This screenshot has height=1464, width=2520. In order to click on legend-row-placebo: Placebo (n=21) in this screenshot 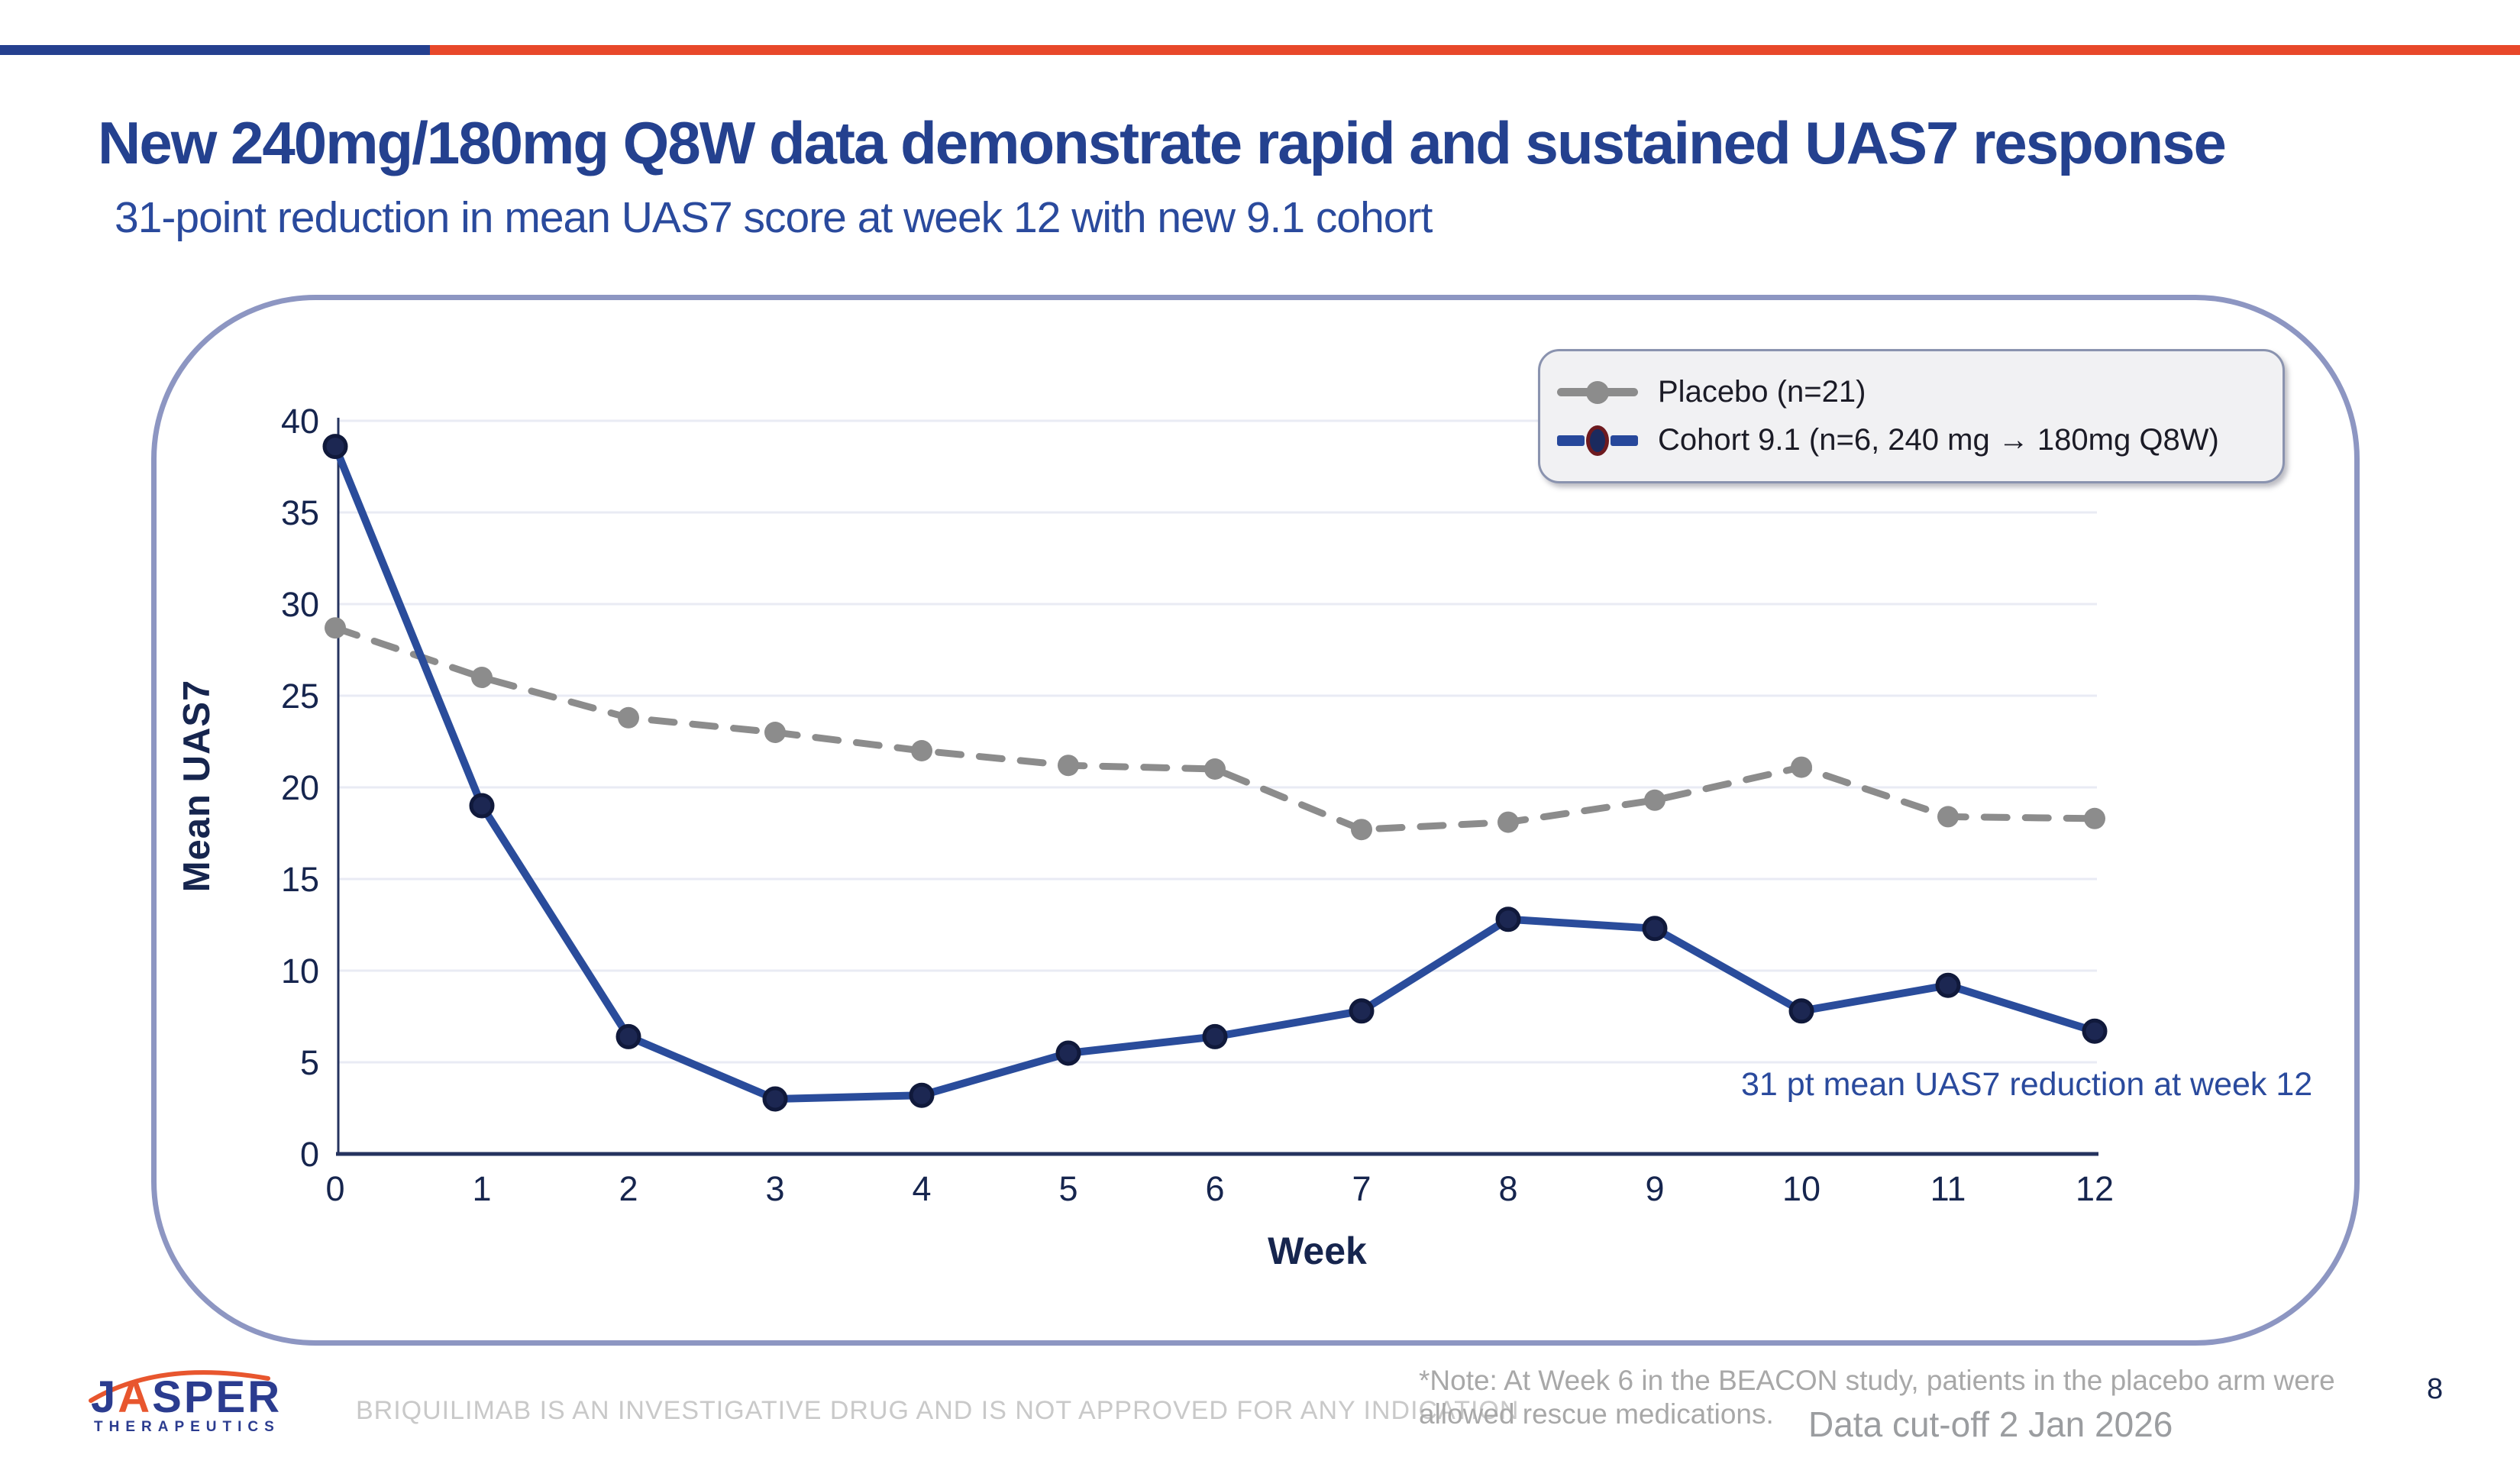, I will do `click(1920, 392)`.